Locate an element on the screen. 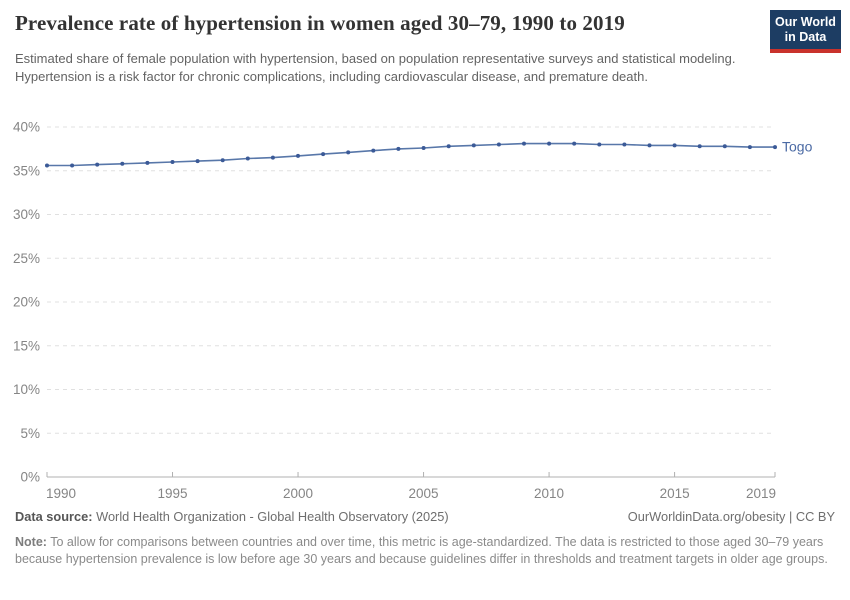 The image size is (850, 600). data-point-togo-2013 is located at coordinates (624, 144).